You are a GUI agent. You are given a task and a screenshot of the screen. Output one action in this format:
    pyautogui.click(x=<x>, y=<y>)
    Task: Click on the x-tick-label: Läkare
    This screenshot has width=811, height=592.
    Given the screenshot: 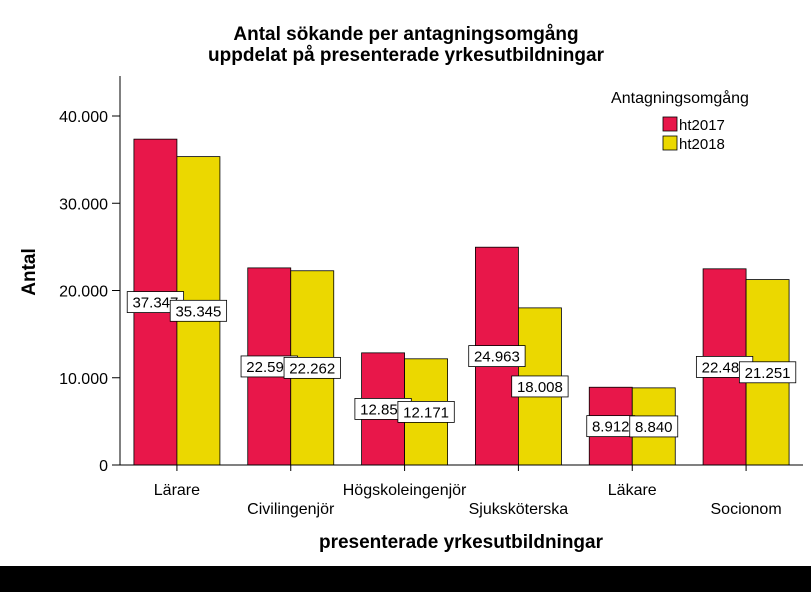 What is the action you would take?
    pyautogui.click(x=632, y=490)
    